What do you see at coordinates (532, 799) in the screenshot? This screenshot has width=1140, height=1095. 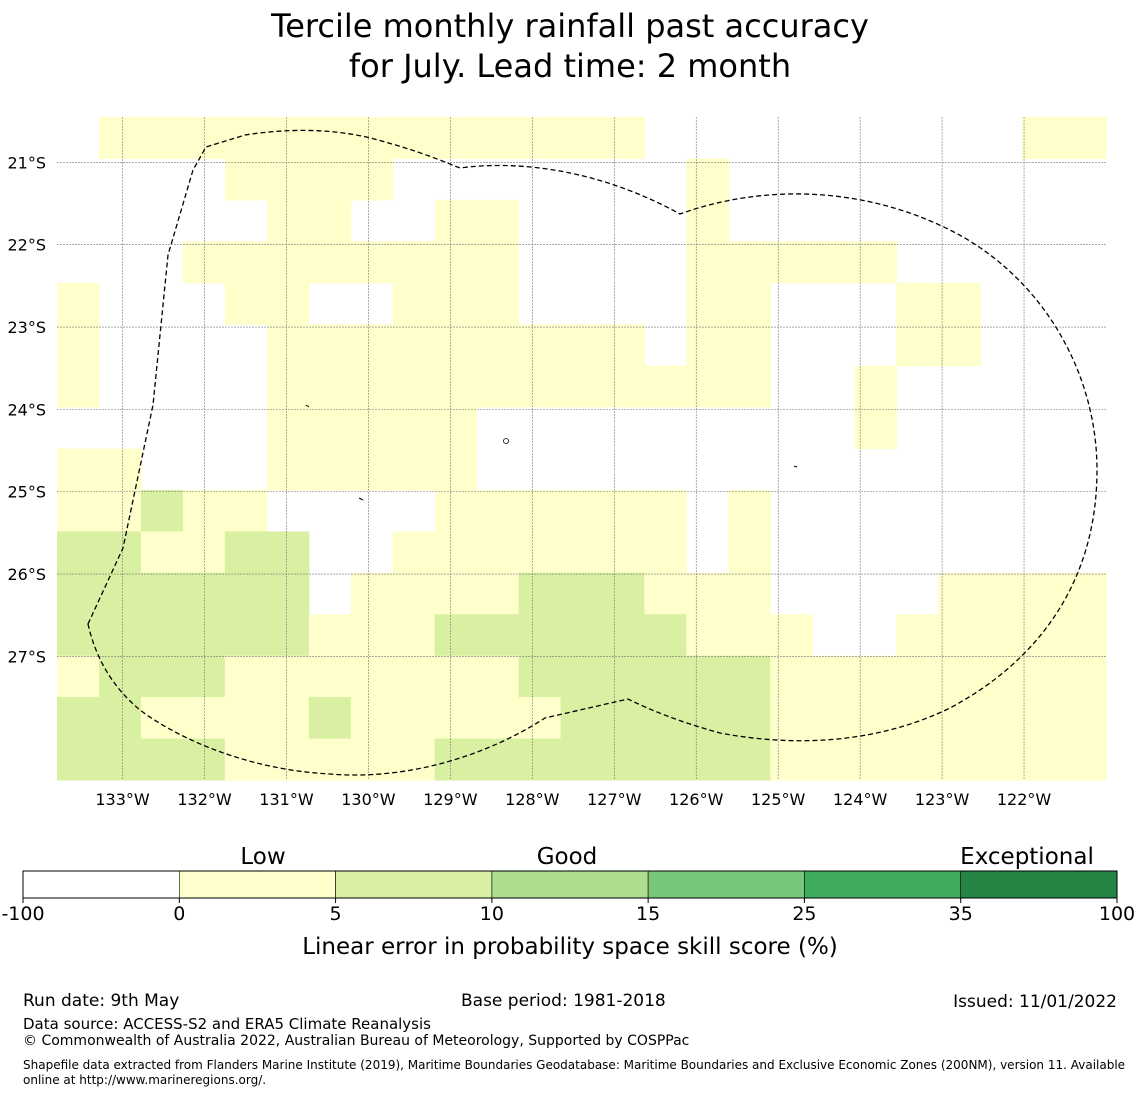 I see `longitude-label: 128°W` at bounding box center [532, 799].